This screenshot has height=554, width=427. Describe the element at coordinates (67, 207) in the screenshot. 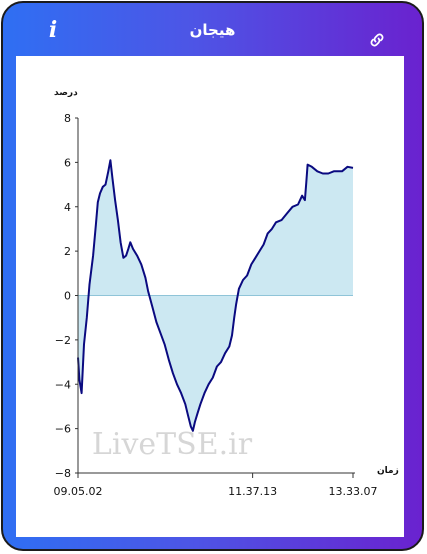

I see `y-tick-label: 4` at that location.